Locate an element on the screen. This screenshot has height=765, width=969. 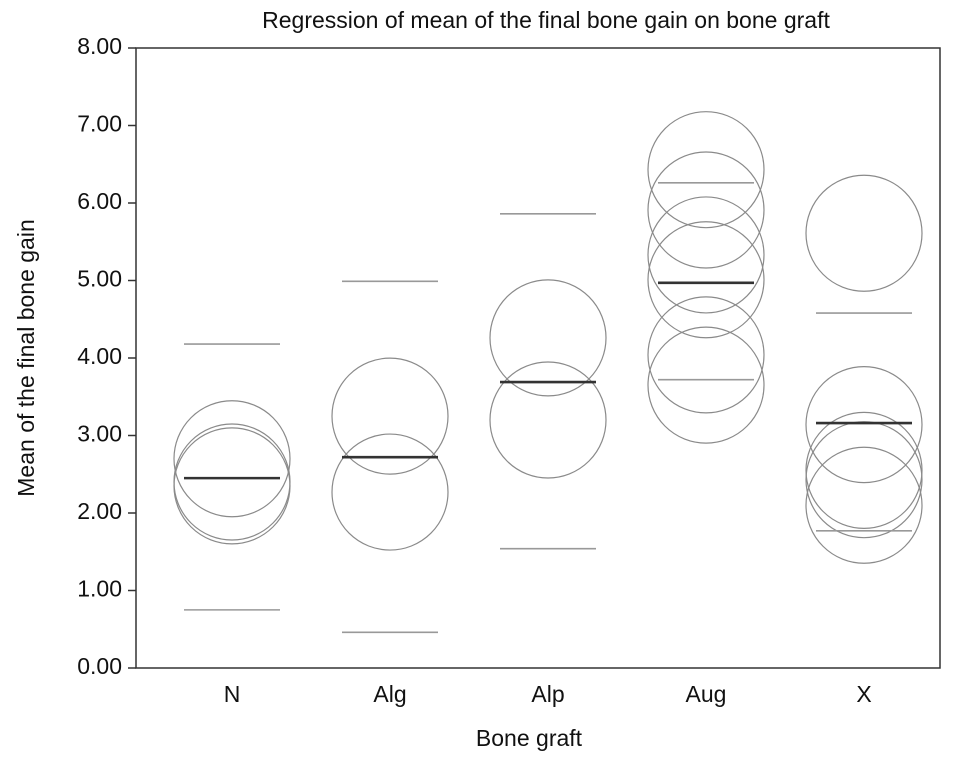
y-tick-label: 0.00 is located at coordinates (99, 666).